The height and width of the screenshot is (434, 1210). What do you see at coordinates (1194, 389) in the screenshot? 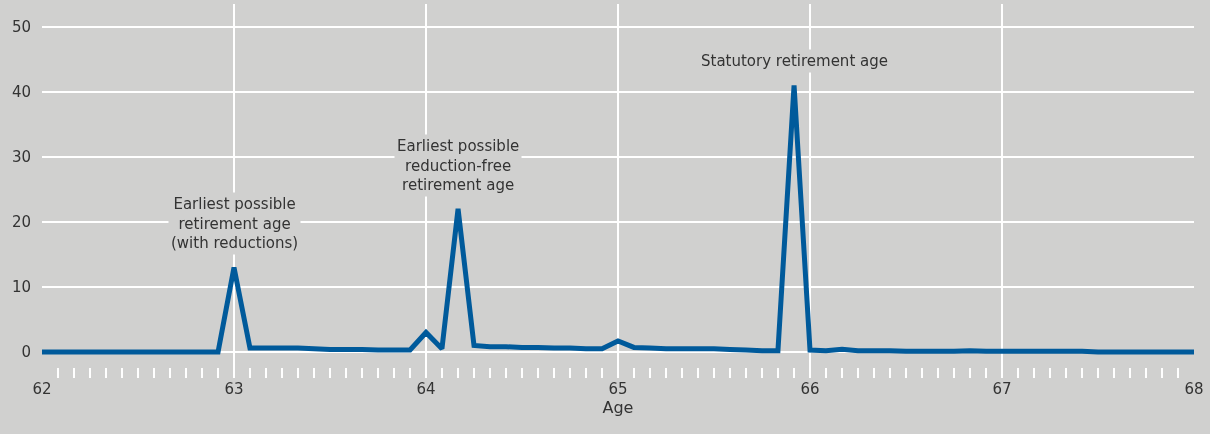
I see `x-tick-label: 68` at bounding box center [1194, 389].